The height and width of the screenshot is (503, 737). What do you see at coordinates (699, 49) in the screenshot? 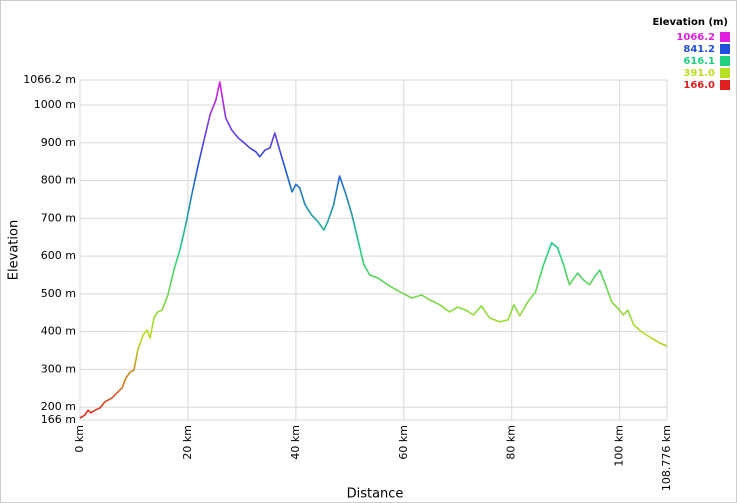
I see `legend-label: 841.2` at bounding box center [699, 49].